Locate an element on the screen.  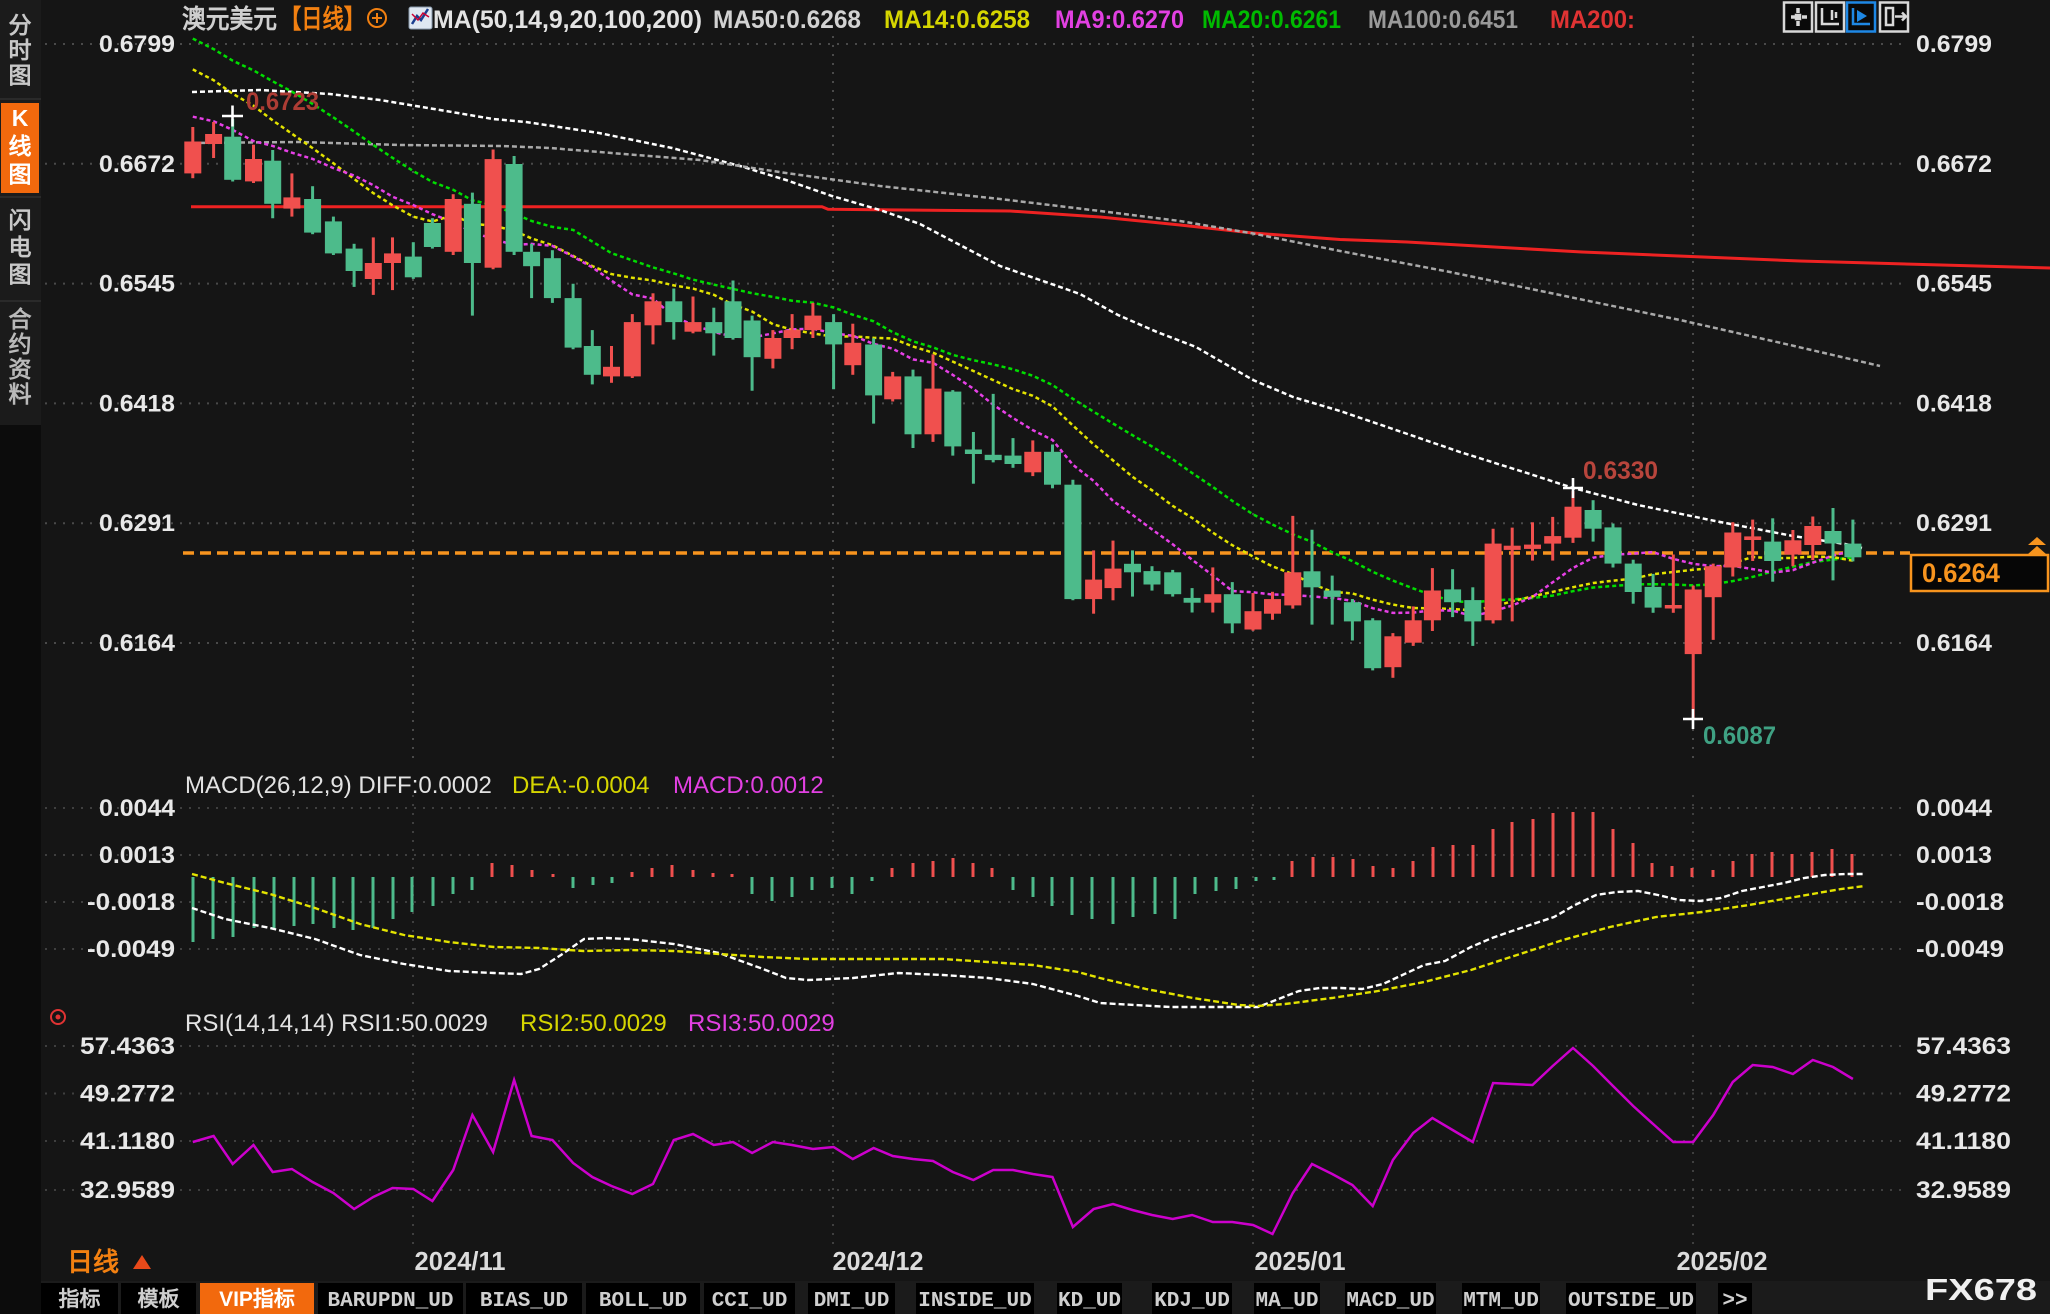
svg-text: KDJ_UD is located at coordinates (1192, 1301).